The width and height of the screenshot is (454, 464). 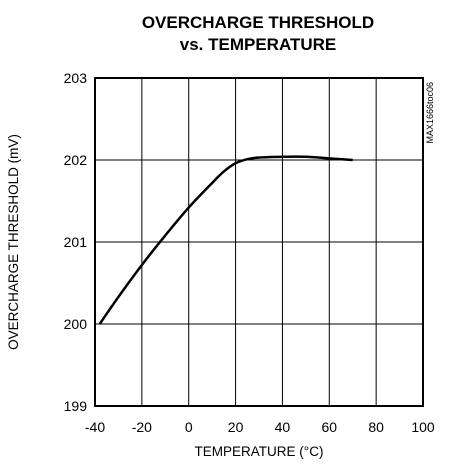 What do you see at coordinates (329, 427) in the screenshot?
I see `x-tick-label: 60` at bounding box center [329, 427].